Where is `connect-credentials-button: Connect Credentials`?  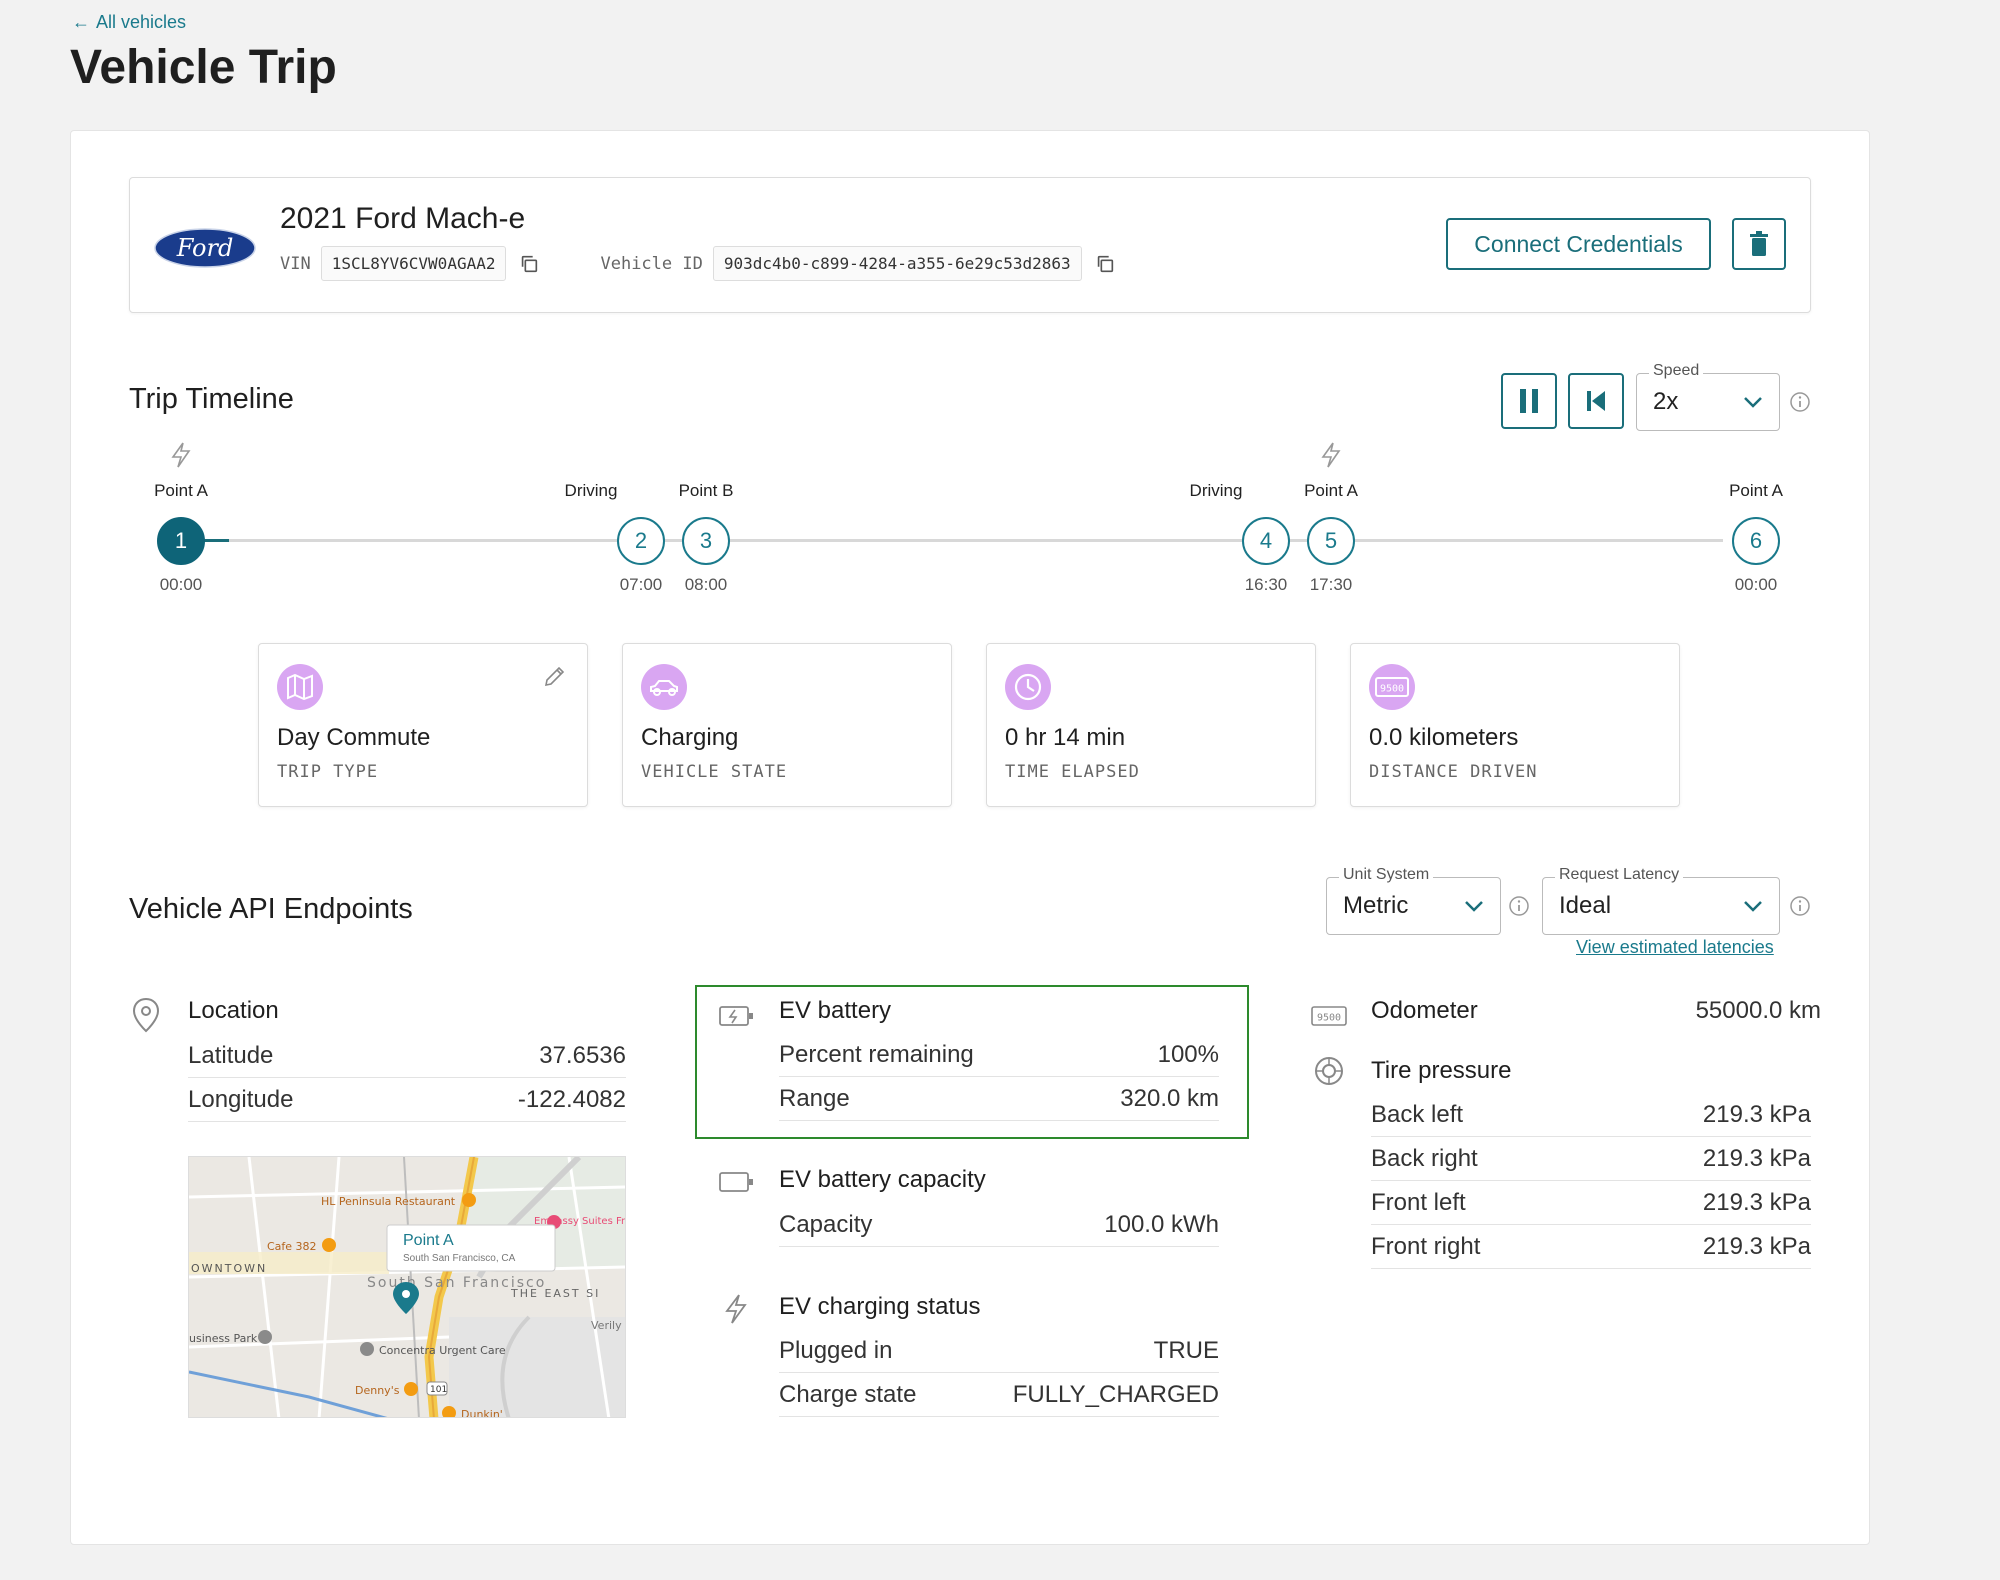 connect-credentials-button: Connect Credentials is located at coordinates (1578, 244).